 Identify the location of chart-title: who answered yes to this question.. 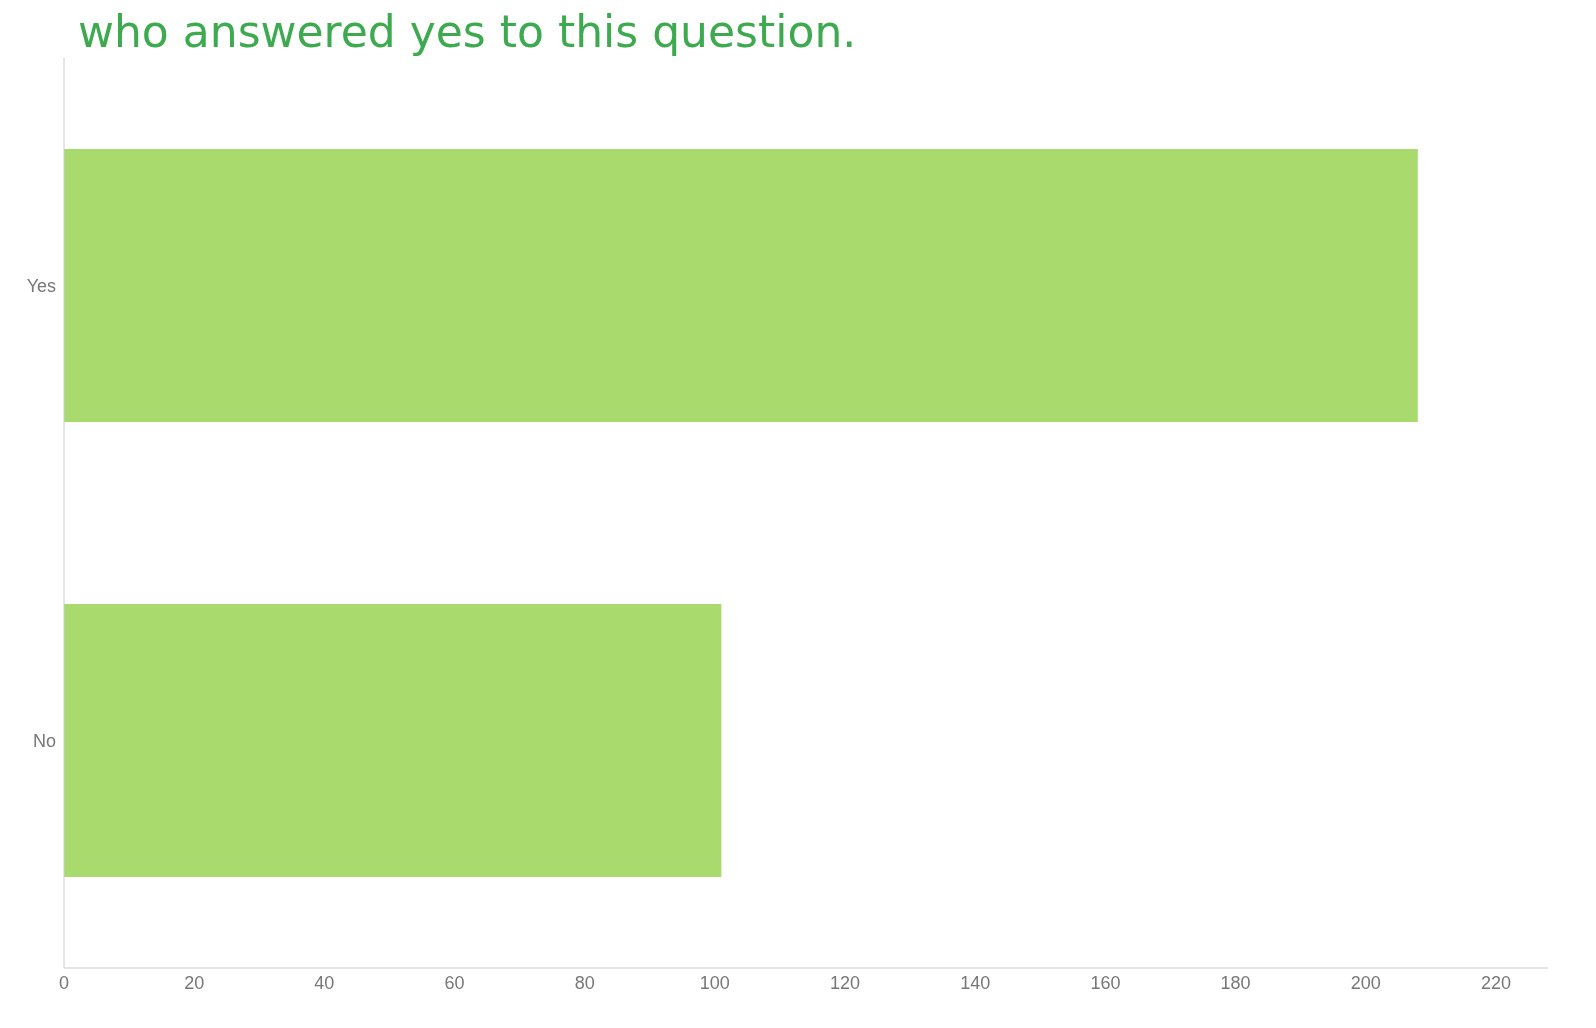
(467, 31).